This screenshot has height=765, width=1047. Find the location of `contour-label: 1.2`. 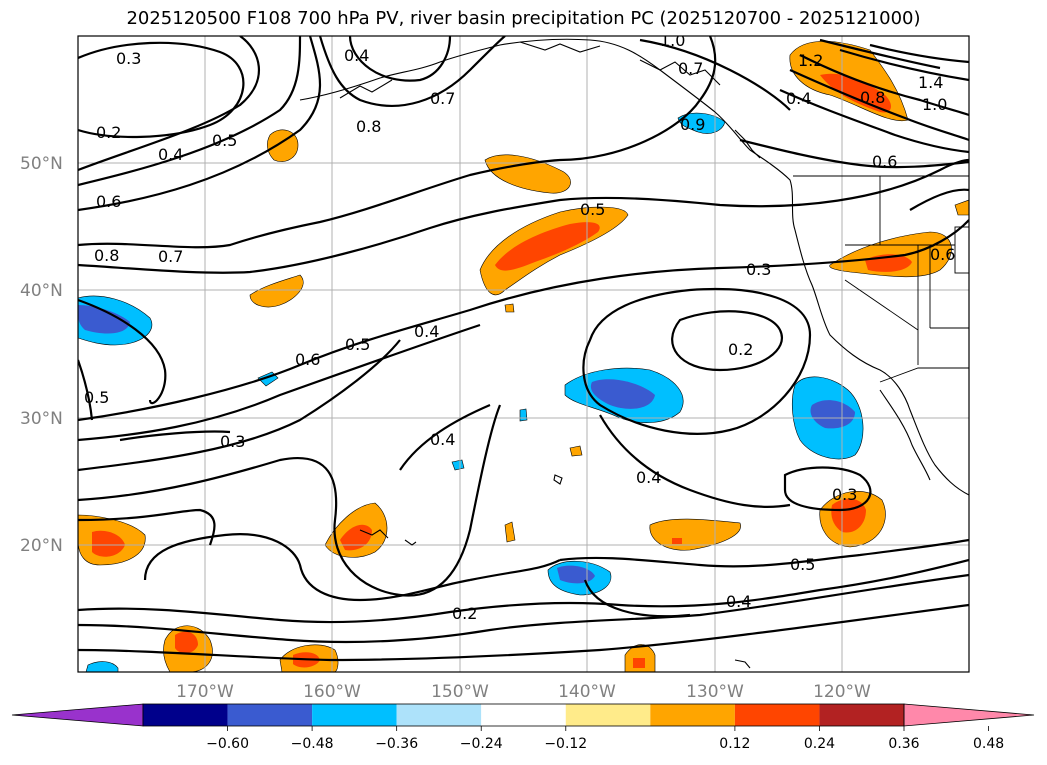

contour-label: 1.2 is located at coordinates (810, 60).